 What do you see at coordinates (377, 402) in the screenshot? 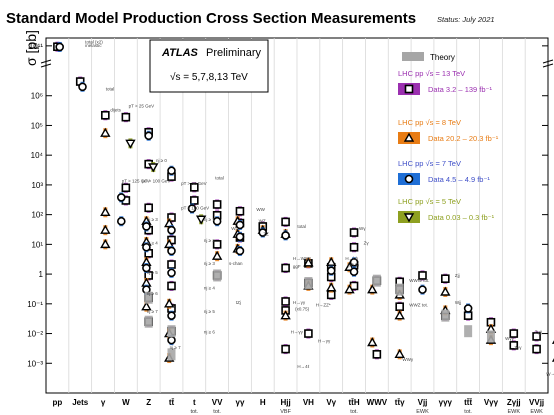
I see `category-label: WWV` at bounding box center [377, 402].